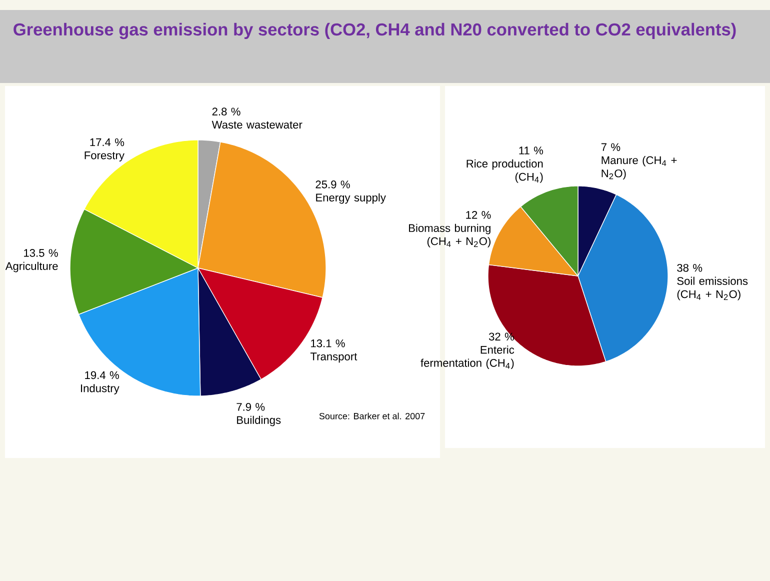  What do you see at coordinates (100, 389) in the screenshot?
I see `slice-label: Industry` at bounding box center [100, 389].